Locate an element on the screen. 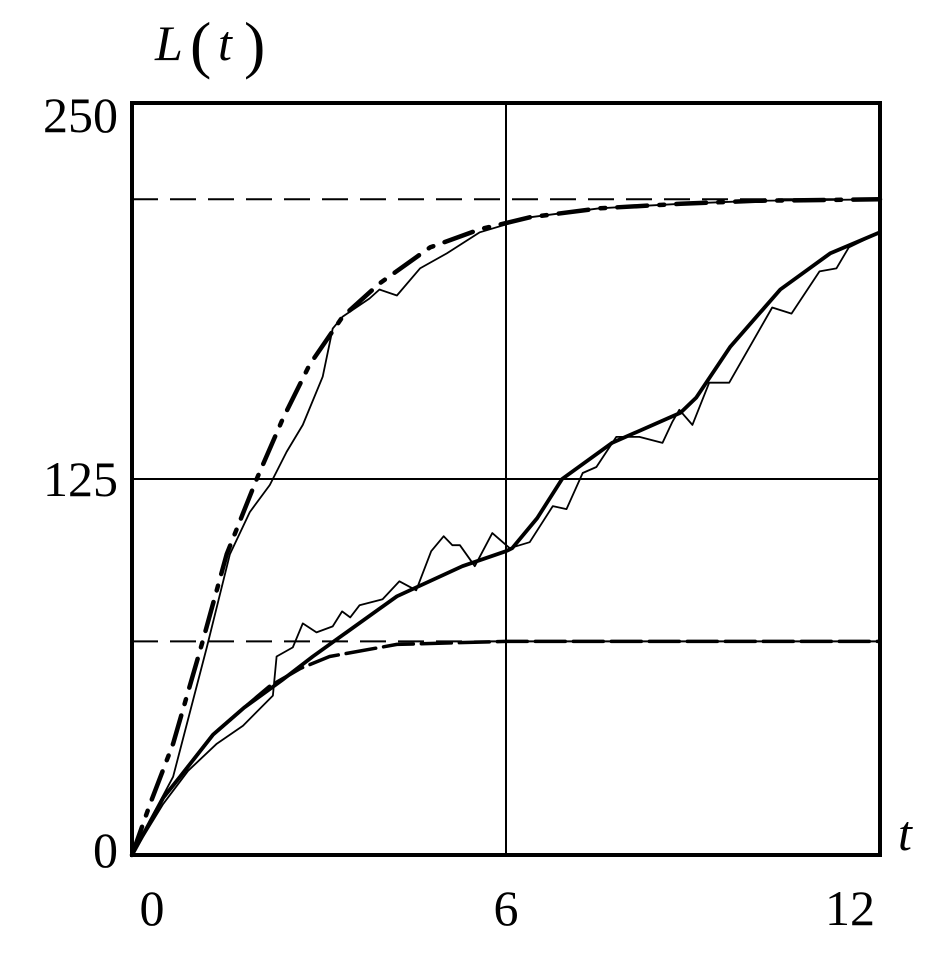 Image resolution: width=952 pixels, height=964 pixels. y-axis-label-var: t is located at coordinates (225, 43).